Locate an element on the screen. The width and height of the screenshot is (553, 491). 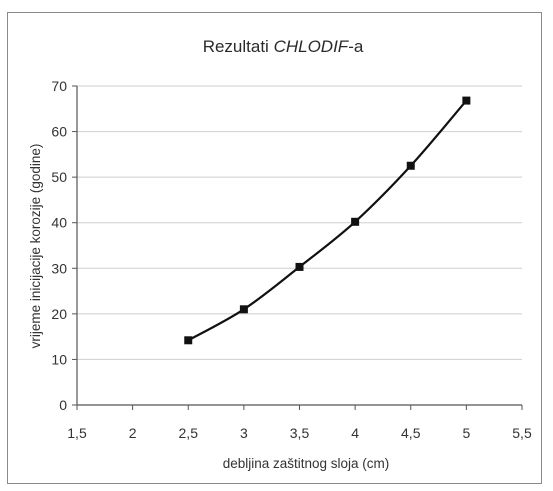
x-tick-labels: 1,5 2 2,5 3 3,5 4 4,5 5 5,5 is located at coordinates (299, 433).